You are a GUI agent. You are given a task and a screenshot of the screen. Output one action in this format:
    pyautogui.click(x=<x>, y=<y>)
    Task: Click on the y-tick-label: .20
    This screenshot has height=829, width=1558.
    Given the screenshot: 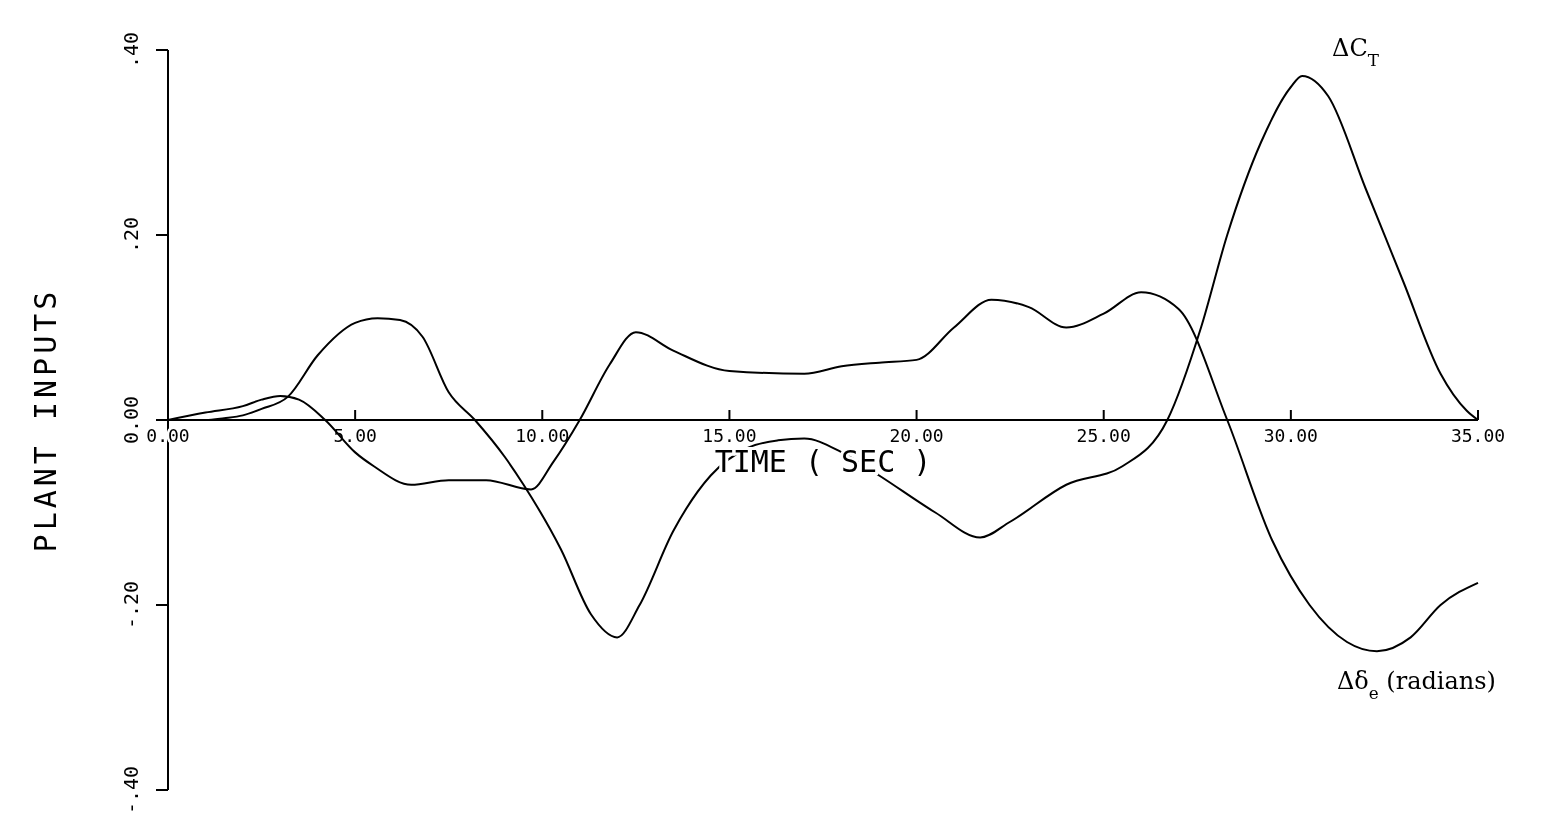 What is the action you would take?
    pyautogui.click(x=131, y=235)
    